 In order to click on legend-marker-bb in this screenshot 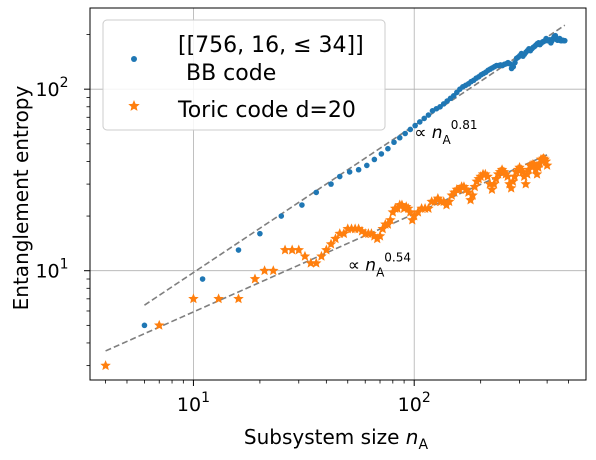, I will do `click(134, 59)`.